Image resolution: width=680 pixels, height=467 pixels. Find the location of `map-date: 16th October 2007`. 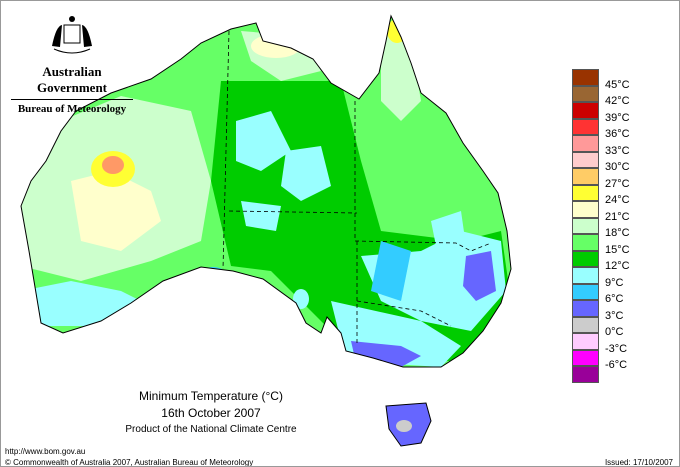

map-date: 16th October 2007 is located at coordinates (211, 413).